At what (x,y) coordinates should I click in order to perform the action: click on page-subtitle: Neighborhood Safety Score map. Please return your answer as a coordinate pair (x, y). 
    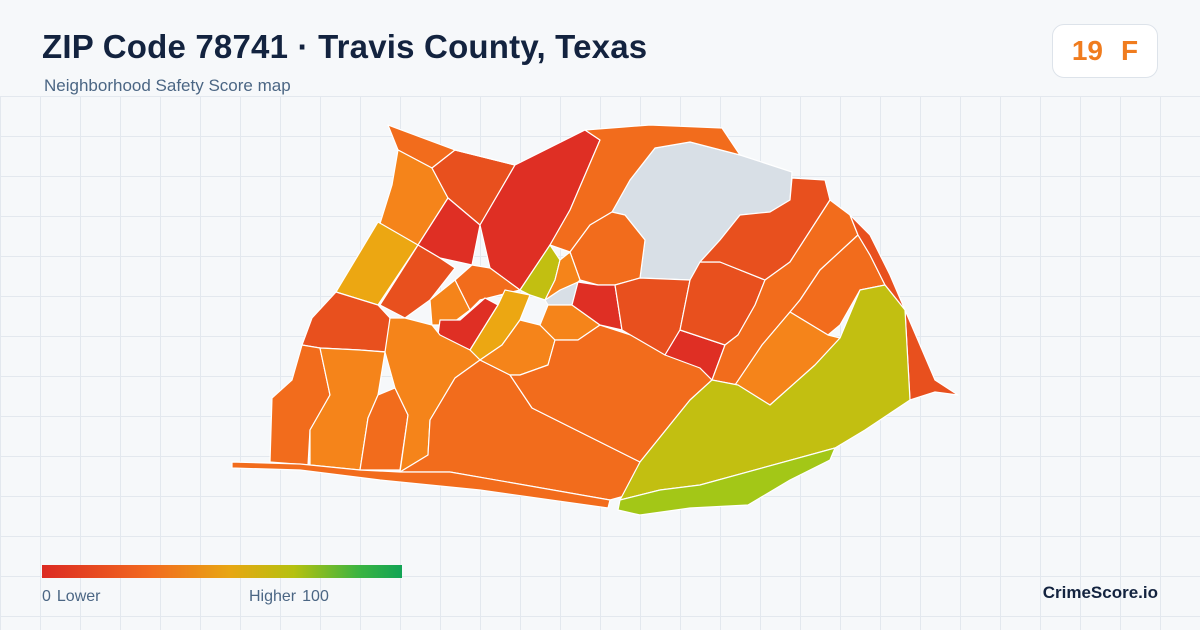
    Looking at the image, I should click on (167, 85).